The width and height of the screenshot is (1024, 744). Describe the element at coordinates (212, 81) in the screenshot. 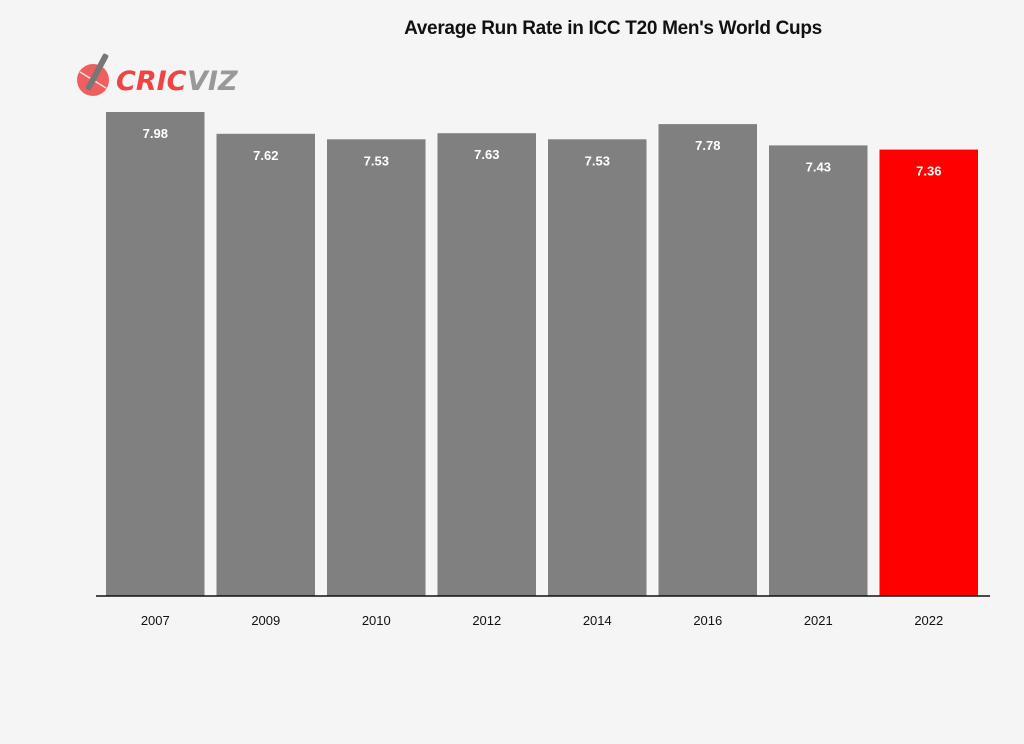

I see `logo-text-viz: VIZ` at that location.